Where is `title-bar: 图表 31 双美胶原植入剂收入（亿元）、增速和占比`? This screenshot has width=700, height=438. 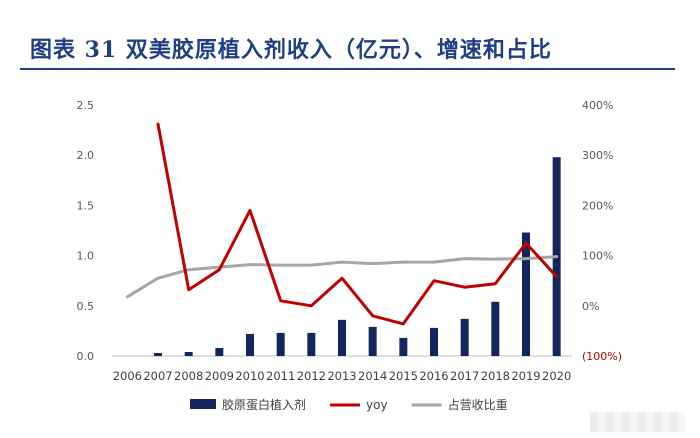
title-bar: 图表 31 双美胶原植入剂收入（亿元）、增速和占比 is located at coordinates (347, 49).